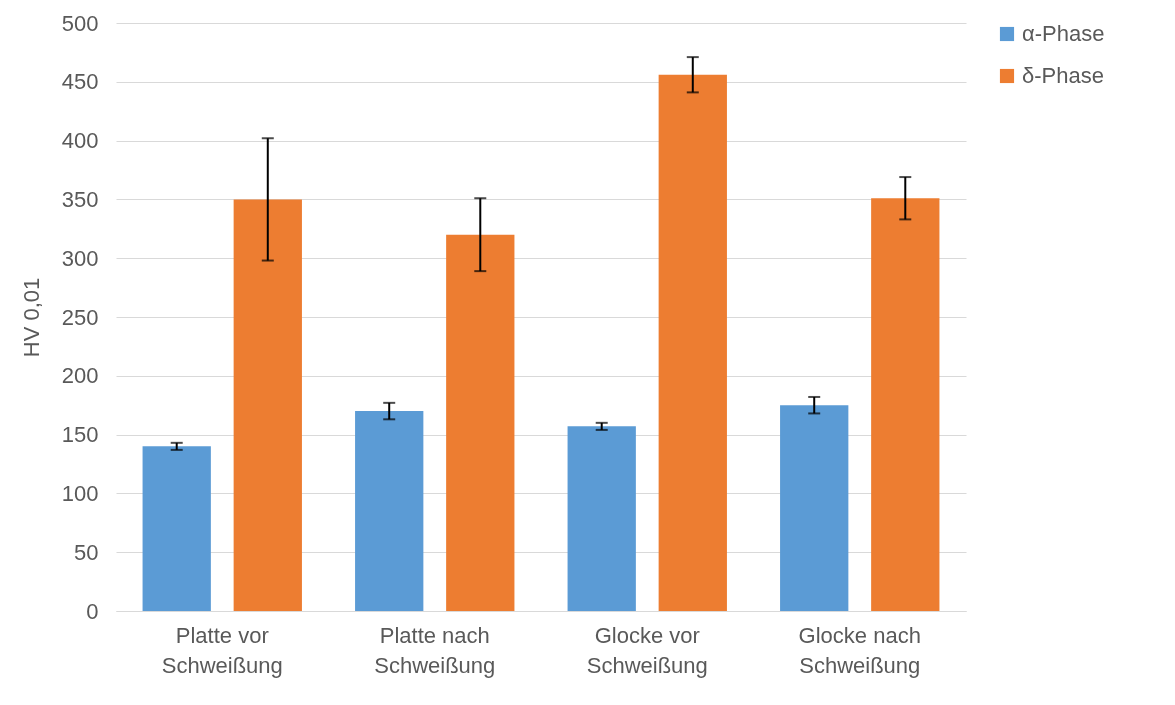 The height and width of the screenshot is (705, 1175). I want to click on legend-label: α-Phase, so click(1063, 33).